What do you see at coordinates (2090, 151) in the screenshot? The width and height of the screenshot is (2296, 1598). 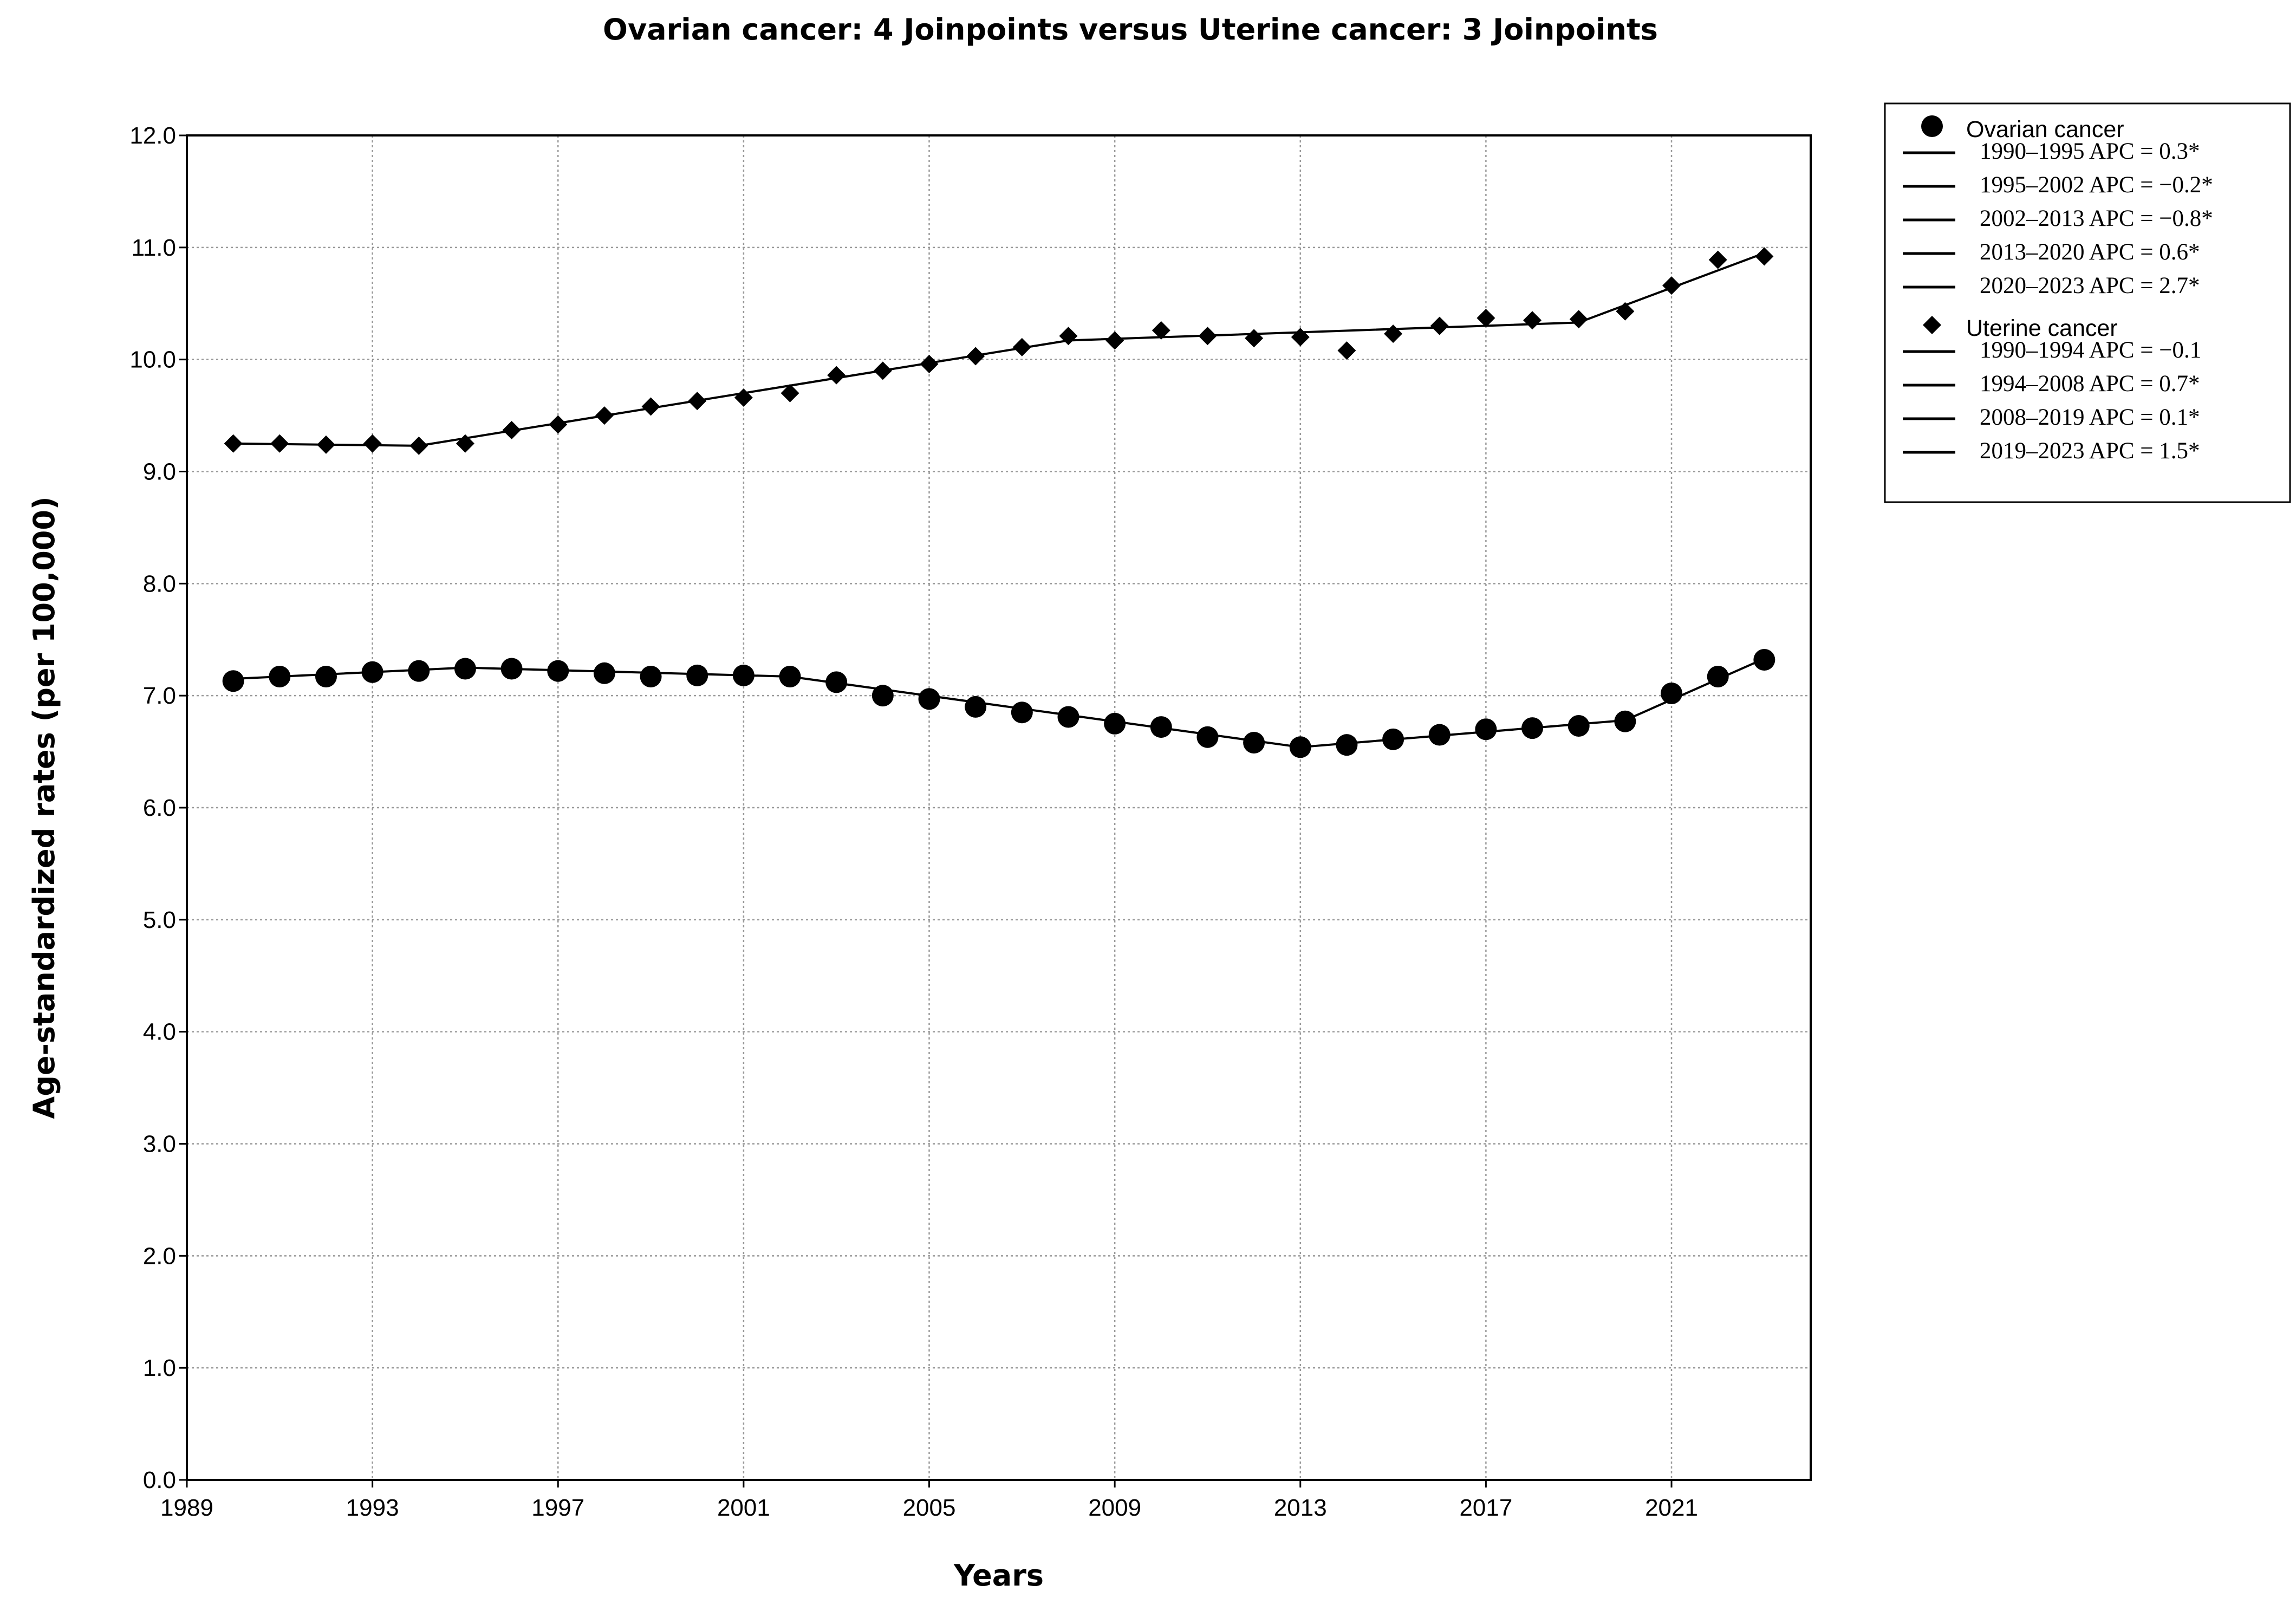 I see `ovarian-legend-segment: 1990–1995 APC = 0.3*` at bounding box center [2090, 151].